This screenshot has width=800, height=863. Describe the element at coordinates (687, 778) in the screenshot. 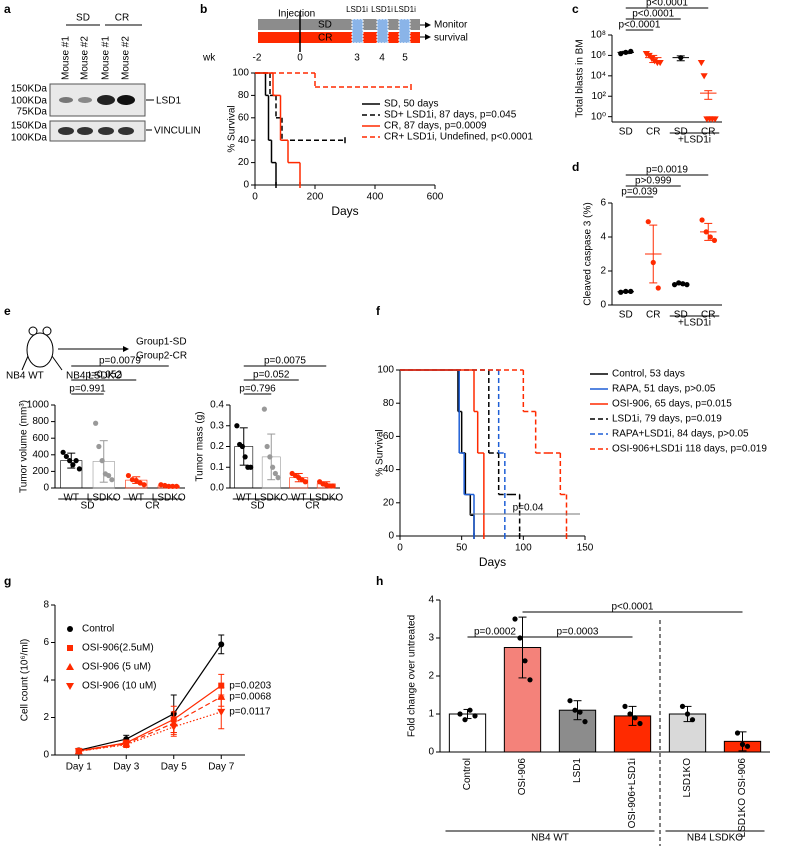

I see `x-tick-label: LSD1KO` at that location.